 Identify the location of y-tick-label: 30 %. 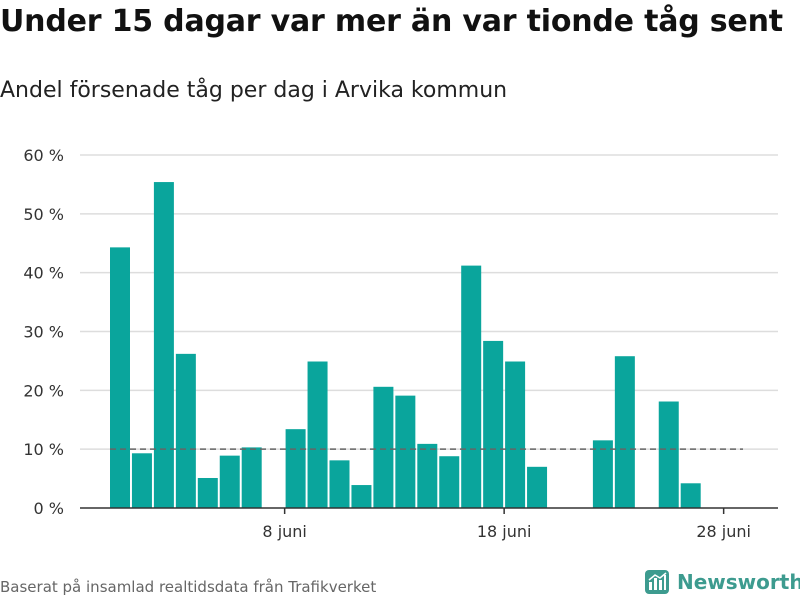
(43, 332).